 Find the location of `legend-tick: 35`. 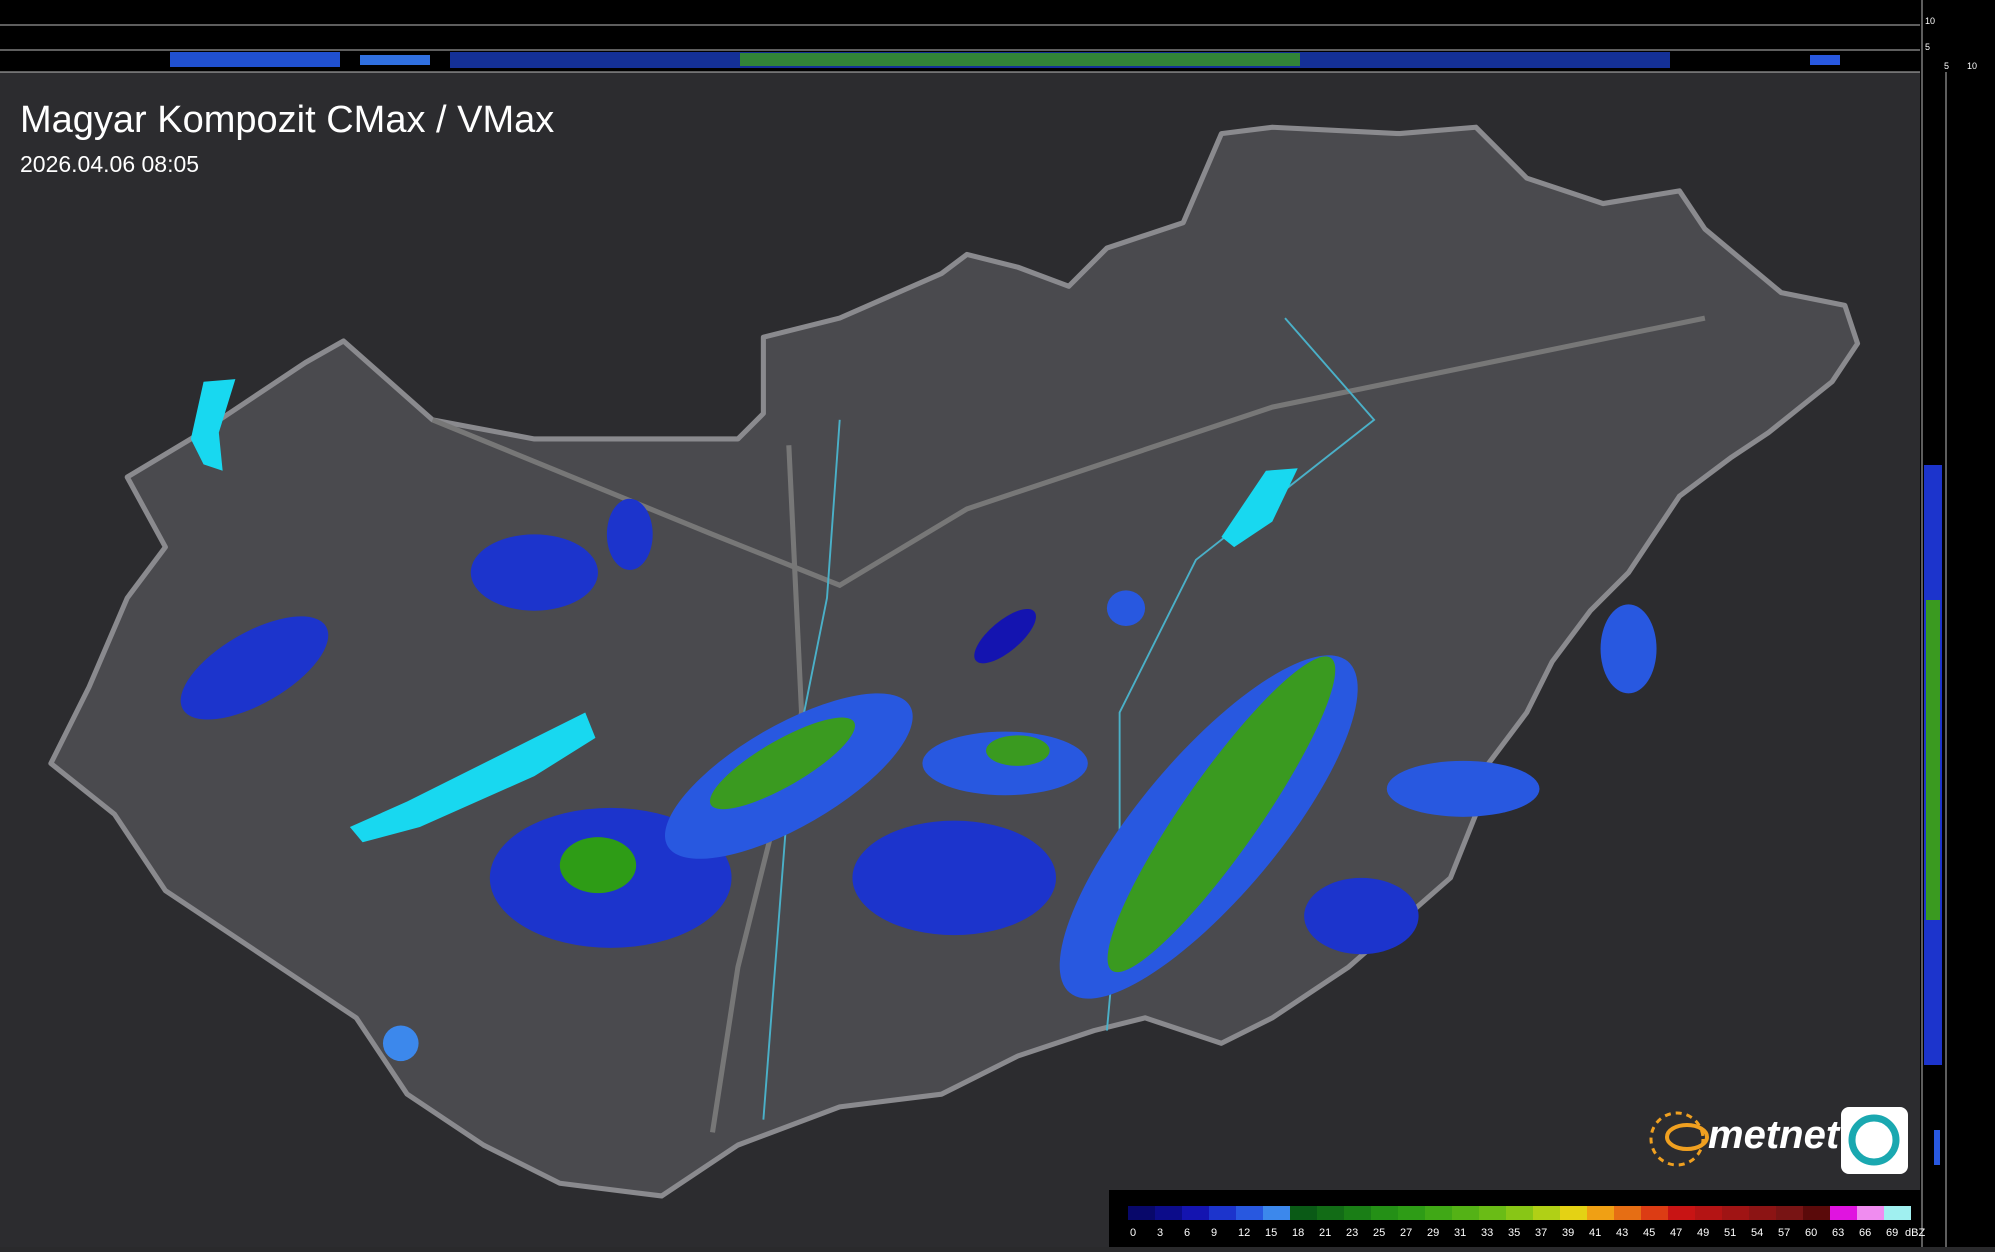

legend-tick: 35 is located at coordinates (1514, 1233).